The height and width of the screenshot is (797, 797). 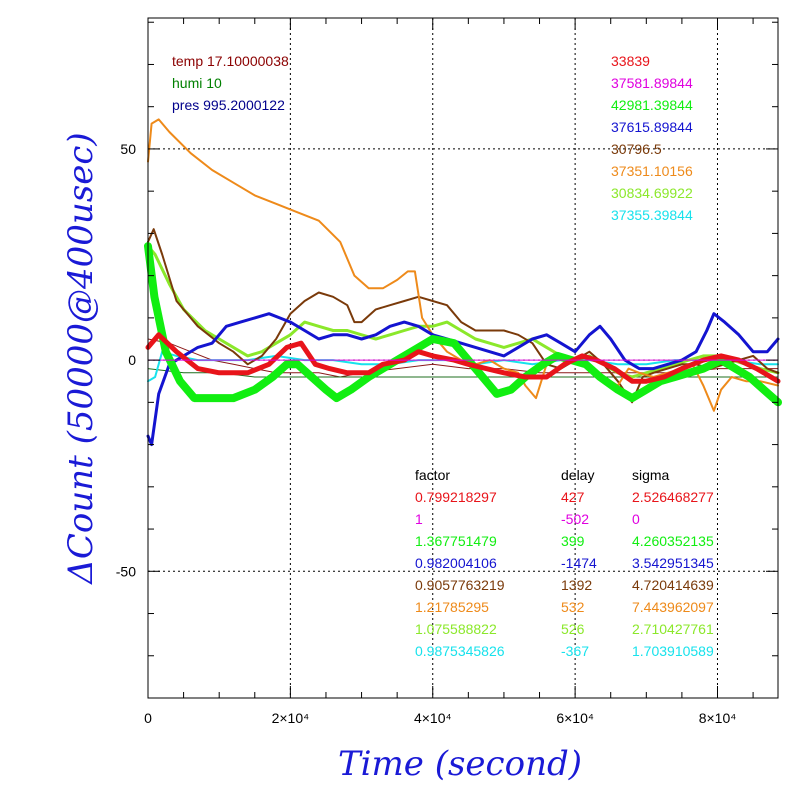 I want to click on env-label: temp 17.10000038, so click(x=230, y=61).